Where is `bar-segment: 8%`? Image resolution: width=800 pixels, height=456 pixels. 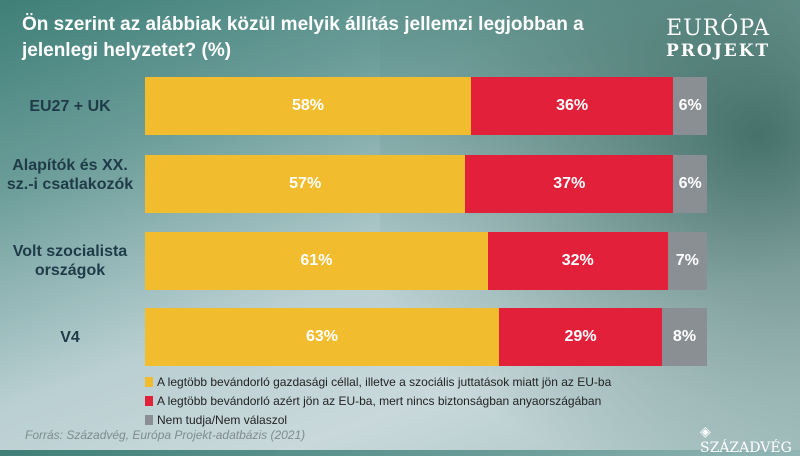
bar-segment: 8% is located at coordinates (684, 337).